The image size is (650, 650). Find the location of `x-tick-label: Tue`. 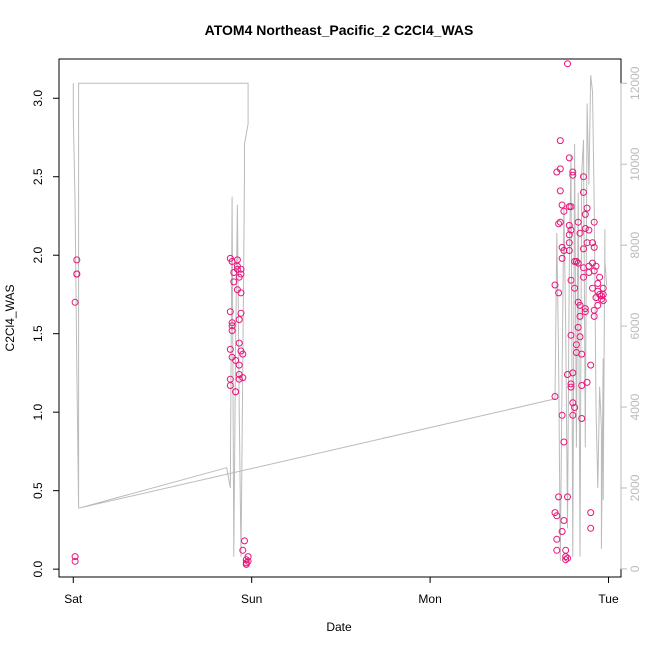

x-tick-label: Tue is located at coordinates (608, 599).